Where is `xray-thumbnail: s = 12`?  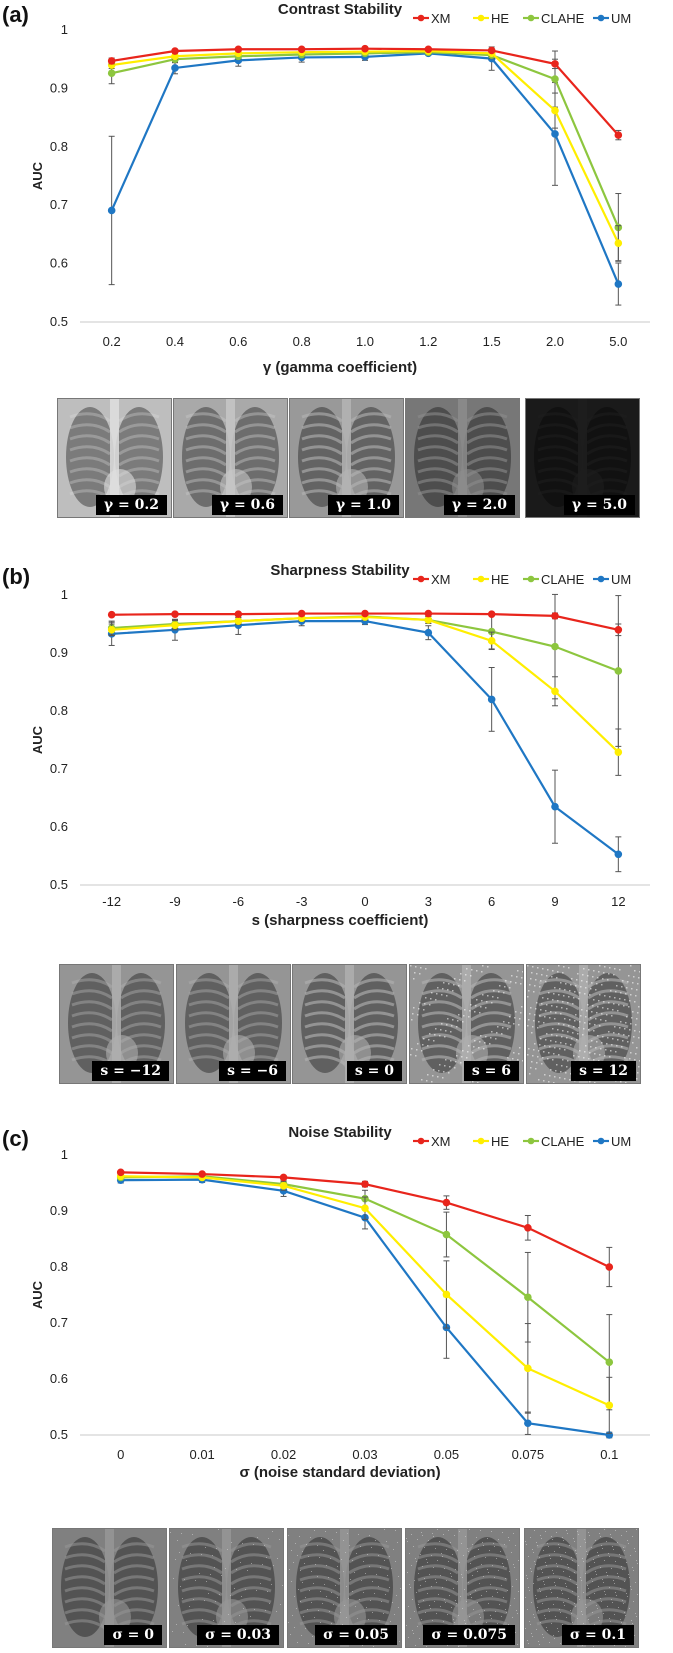 xray-thumbnail: s = 12 is located at coordinates (583, 1024).